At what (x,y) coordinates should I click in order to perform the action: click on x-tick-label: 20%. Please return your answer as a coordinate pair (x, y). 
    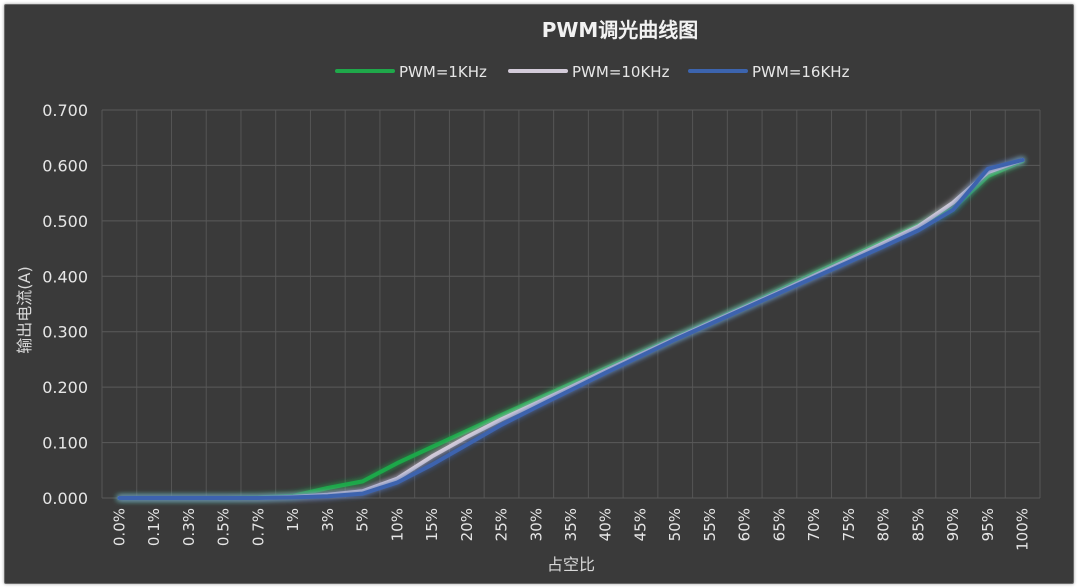
    Looking at the image, I should click on (467, 524).